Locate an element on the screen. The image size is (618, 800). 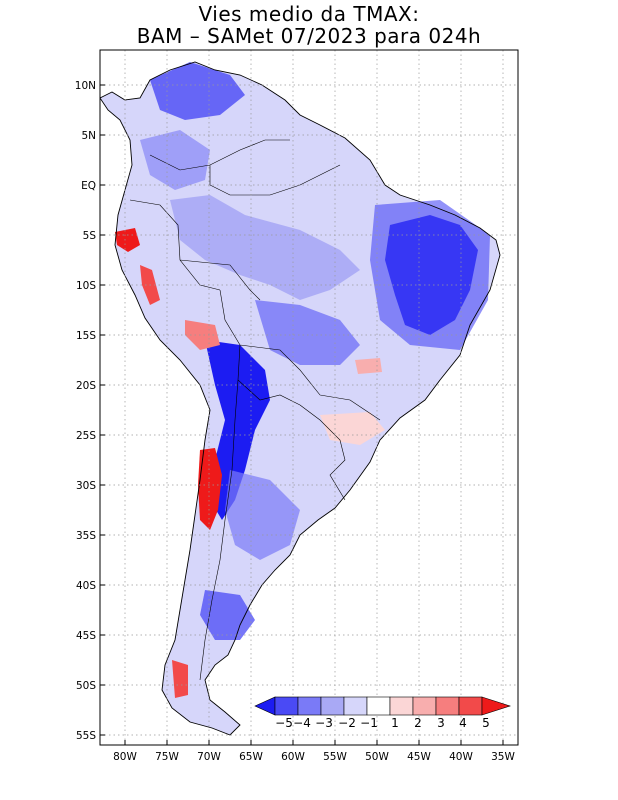
lat-label-45s: 45S is located at coordinates (86, 636).